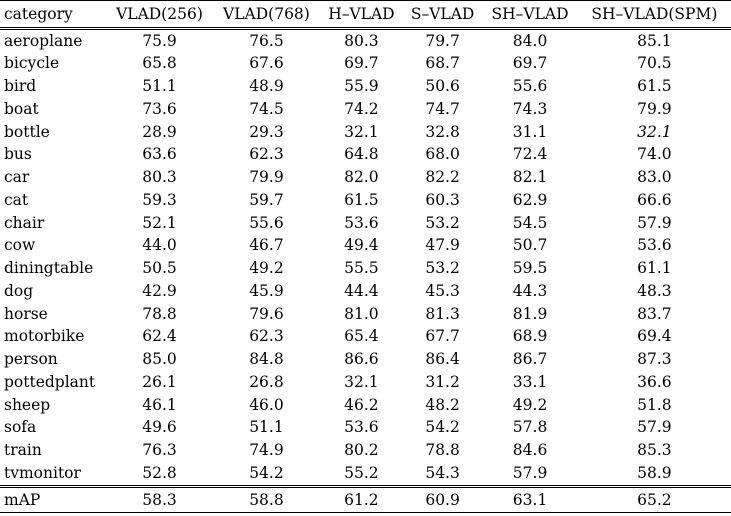 The width and height of the screenshot is (731, 516). What do you see at coordinates (530, 63) in the screenshot?
I see `table-cell: 69.7` at bounding box center [530, 63].